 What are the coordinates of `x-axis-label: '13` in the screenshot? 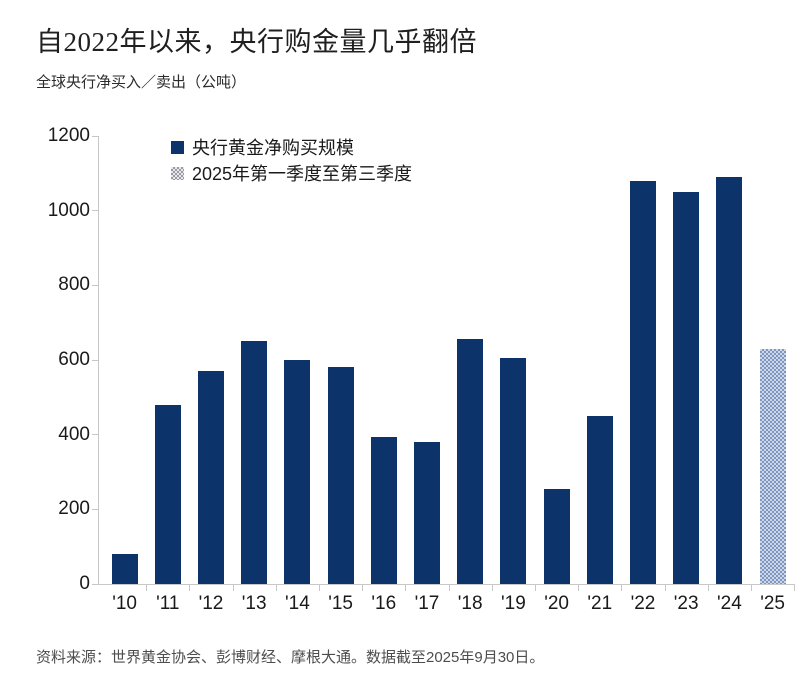 It's located at (254, 603).